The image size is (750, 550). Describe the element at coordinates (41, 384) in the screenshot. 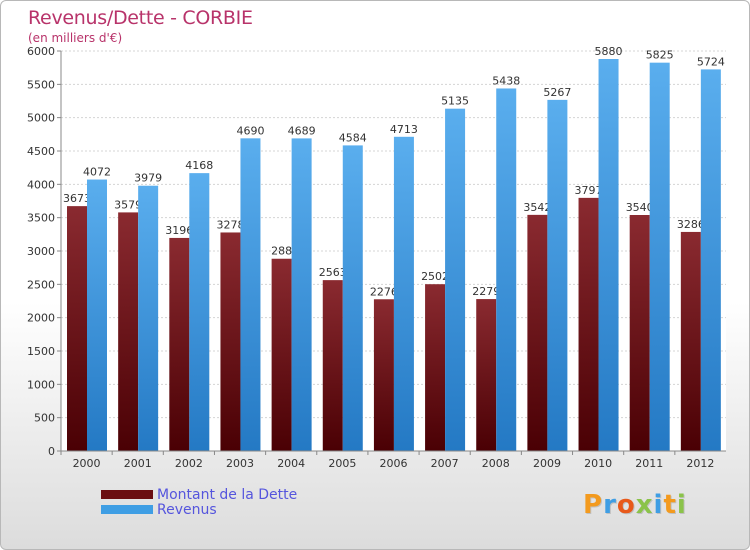

I see `y-tick-label: 1000` at that location.